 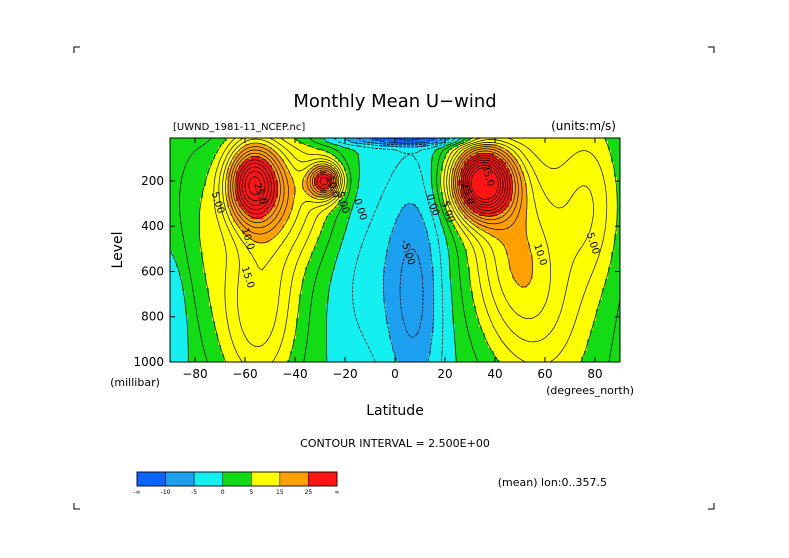 What do you see at coordinates (148, 362) in the screenshot?
I see `y-tick-label: 1000` at bounding box center [148, 362].